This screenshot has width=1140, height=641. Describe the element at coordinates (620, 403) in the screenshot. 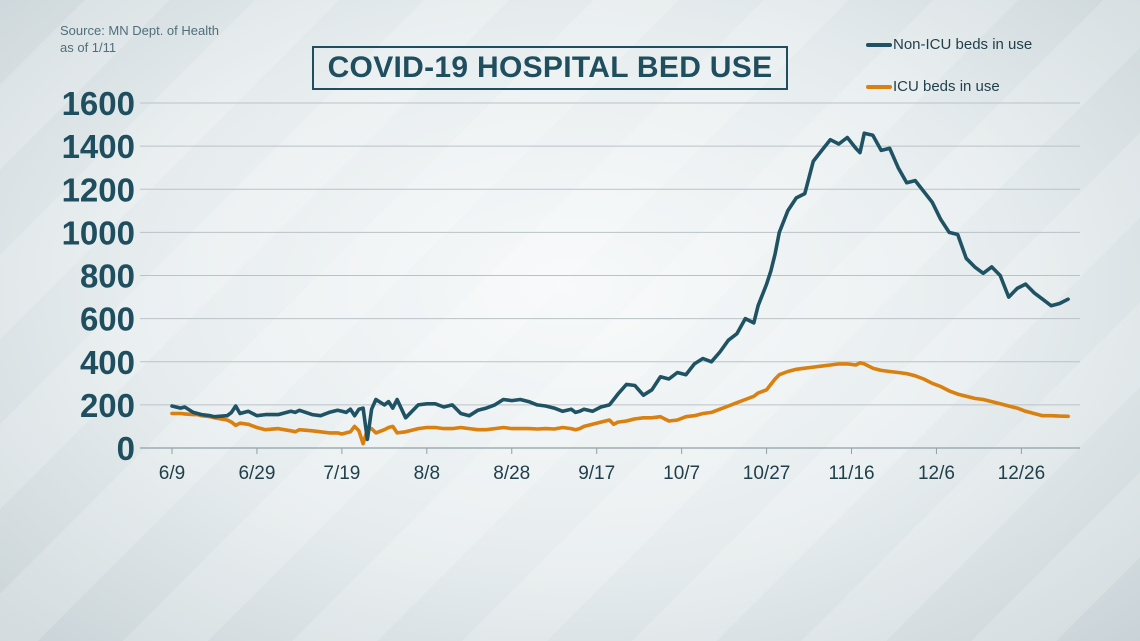

I see `series-line-icu` at that location.